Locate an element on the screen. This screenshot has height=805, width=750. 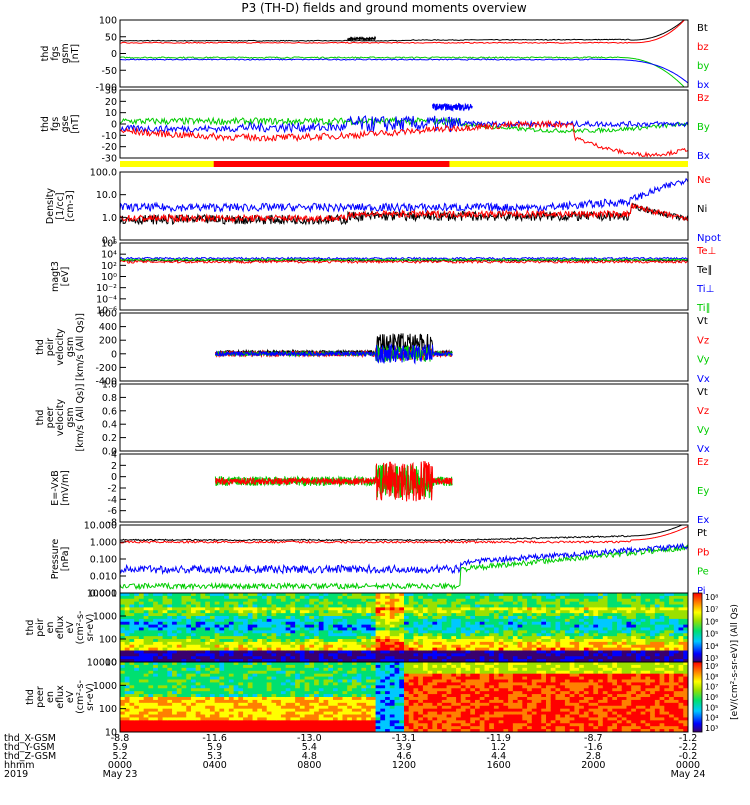
legend-fgs_gse-1: By is located at coordinates (703, 127).